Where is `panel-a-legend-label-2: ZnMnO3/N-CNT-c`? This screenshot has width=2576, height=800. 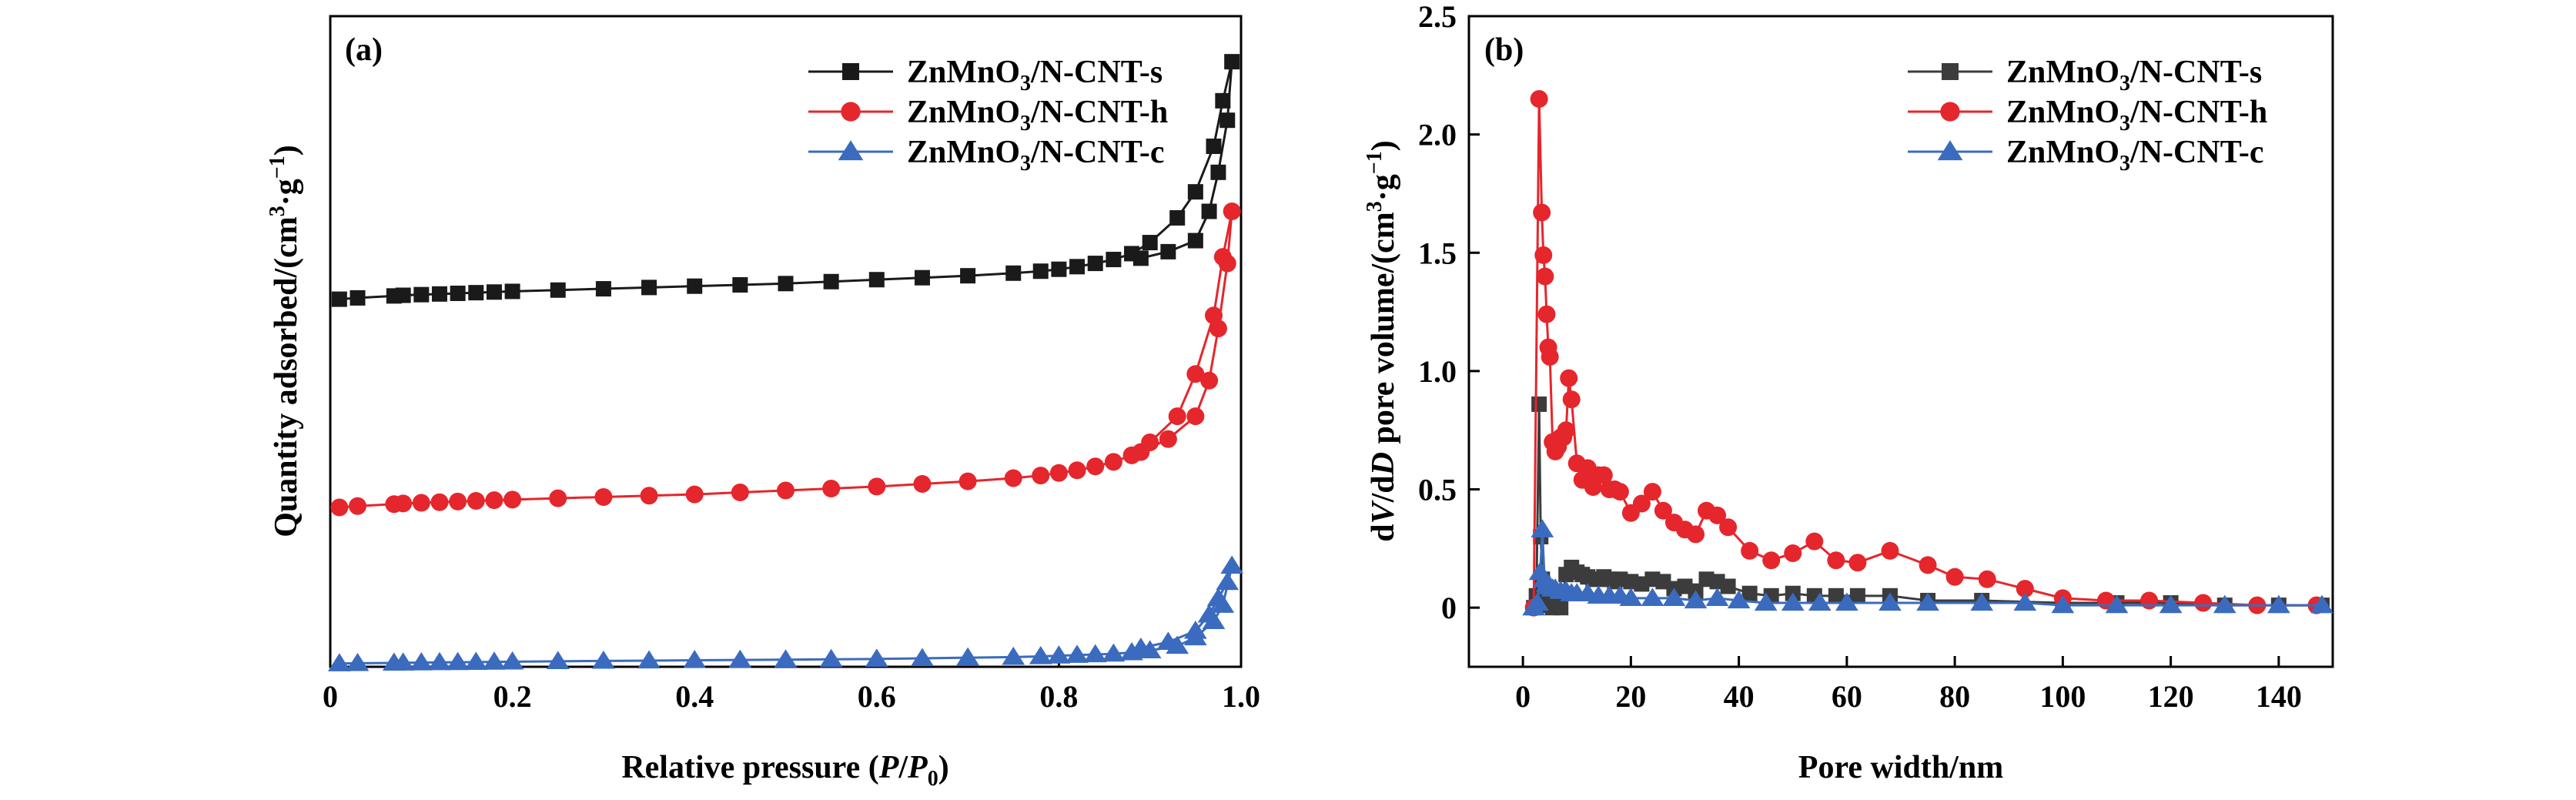
panel-a-legend-label-2: ZnMnO3/N-CNT-c is located at coordinates (1035, 155).